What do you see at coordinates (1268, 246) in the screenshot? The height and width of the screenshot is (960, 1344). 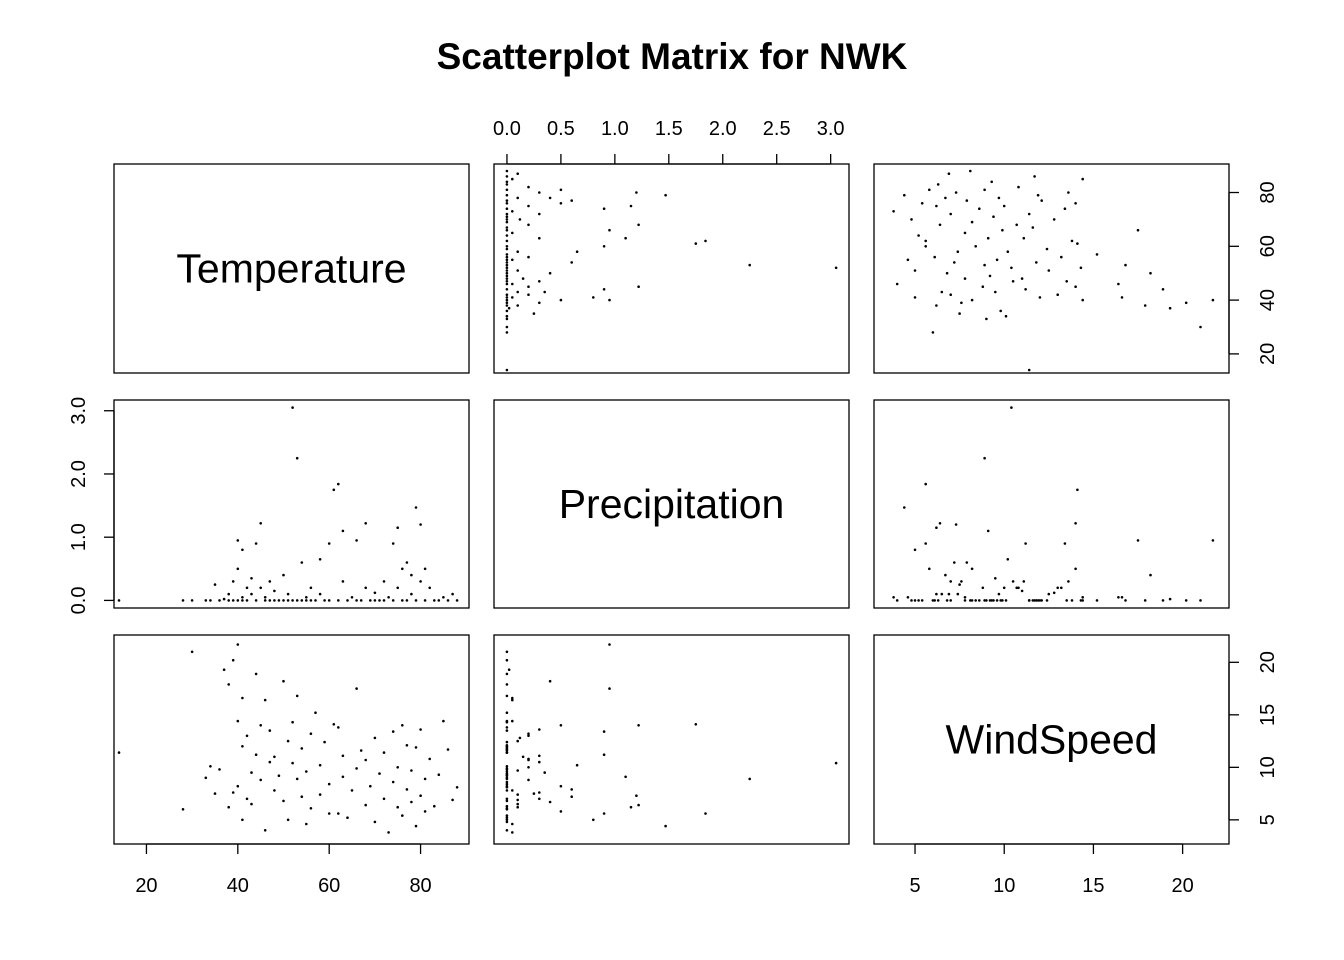 I see `y-tick-label: 60` at bounding box center [1268, 246].